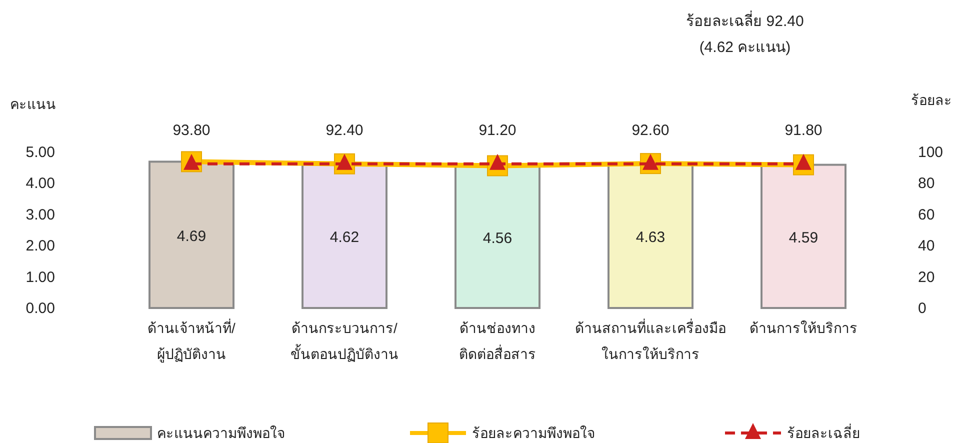  I want to click on y-tick-label: 3.00, so click(40, 215).